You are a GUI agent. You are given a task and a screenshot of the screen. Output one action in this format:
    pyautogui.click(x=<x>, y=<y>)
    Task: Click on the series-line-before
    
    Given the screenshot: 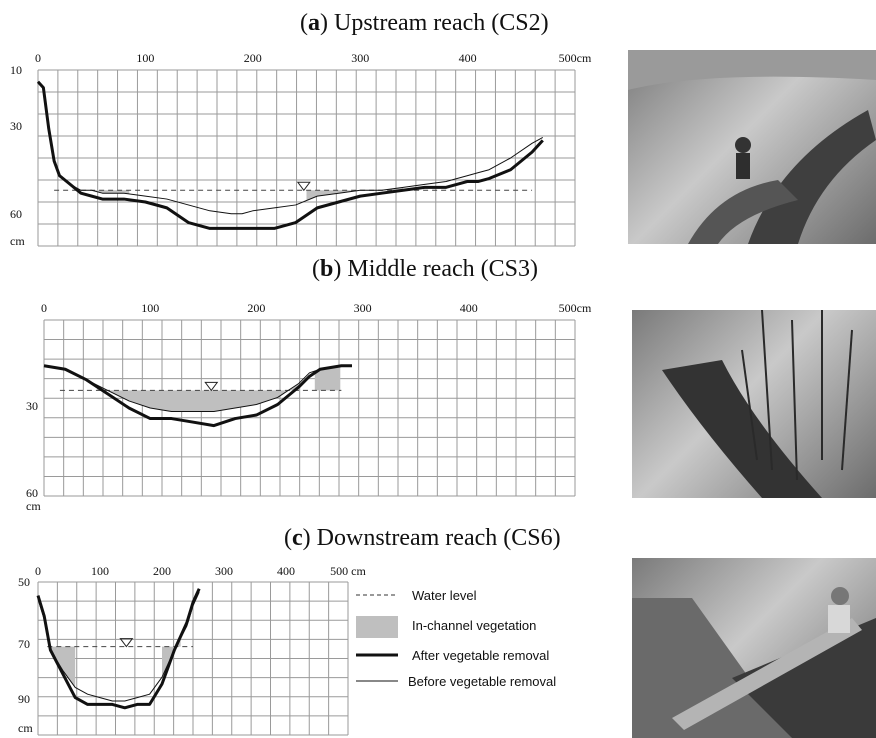 What is the action you would take?
    pyautogui.click(x=197, y=389)
    